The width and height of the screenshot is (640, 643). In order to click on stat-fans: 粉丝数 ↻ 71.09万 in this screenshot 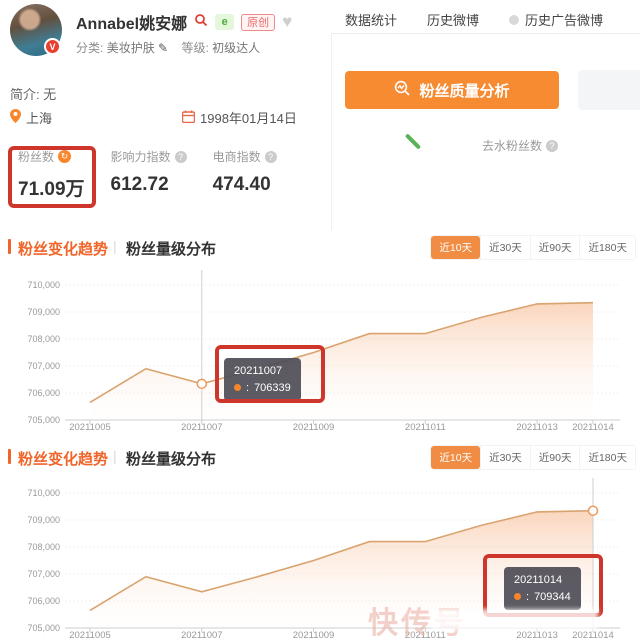, I will do `click(51, 174)`.